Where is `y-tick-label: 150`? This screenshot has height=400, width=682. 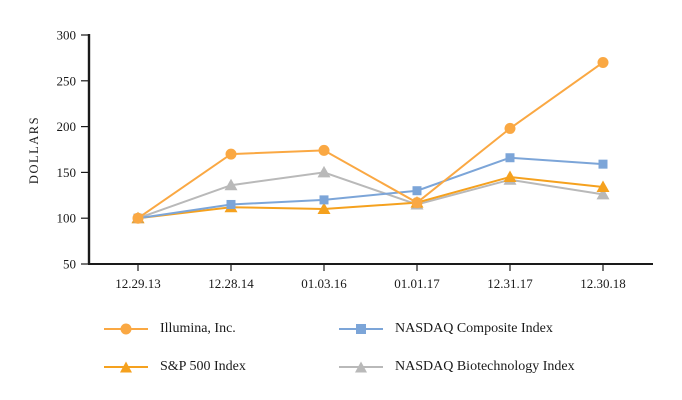 y-tick-label: 150 is located at coordinates (67, 172).